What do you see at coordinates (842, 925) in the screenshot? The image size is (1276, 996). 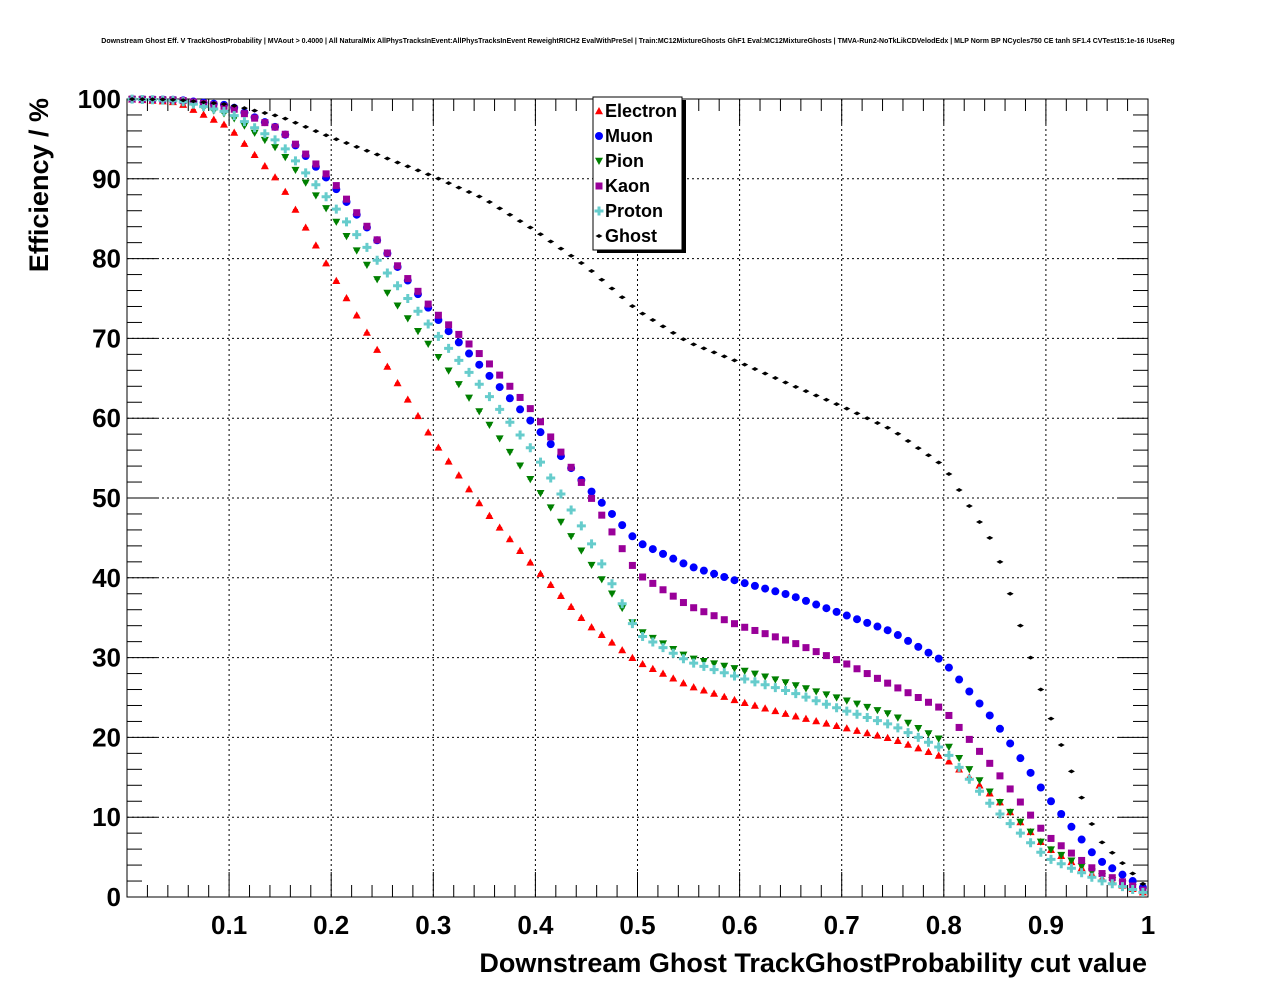 I see `x-tick-label: 0.7` at bounding box center [842, 925].